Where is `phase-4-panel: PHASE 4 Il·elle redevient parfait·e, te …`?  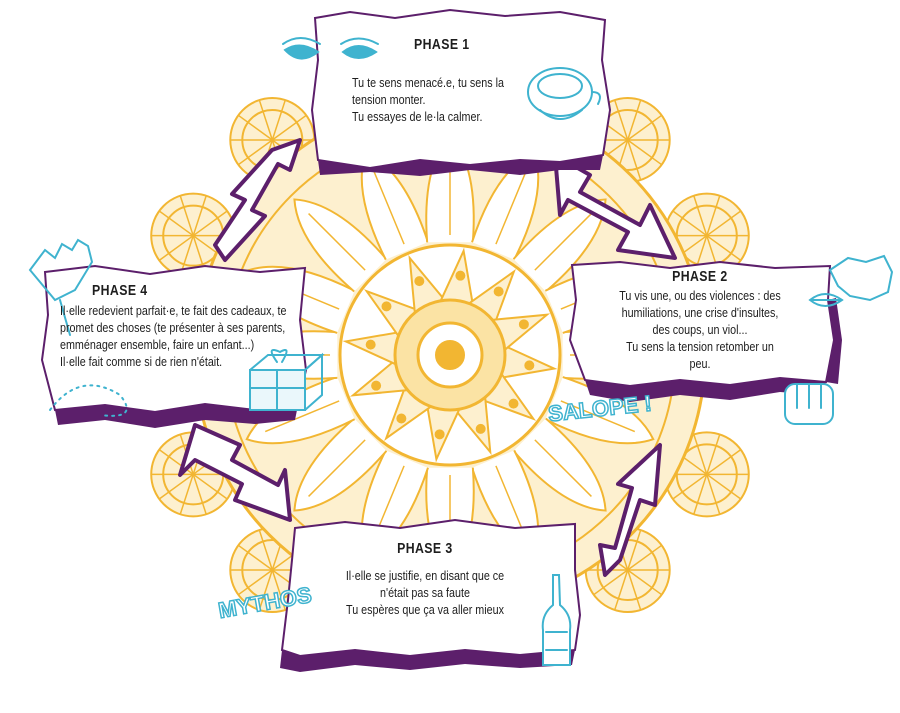 phase-4-panel: PHASE 4 Il·elle redevient parfait·e, te … is located at coordinates (191, 326).